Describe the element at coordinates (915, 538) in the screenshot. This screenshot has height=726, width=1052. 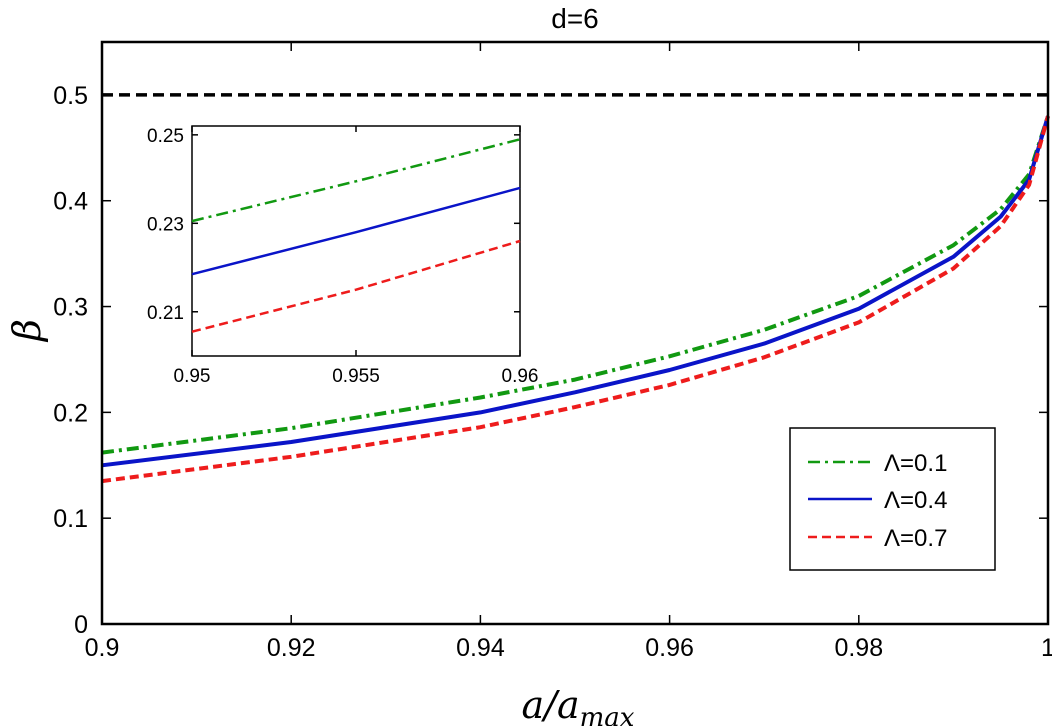
I see `legend-label-lambda-0-7: Λ=0.7` at that location.